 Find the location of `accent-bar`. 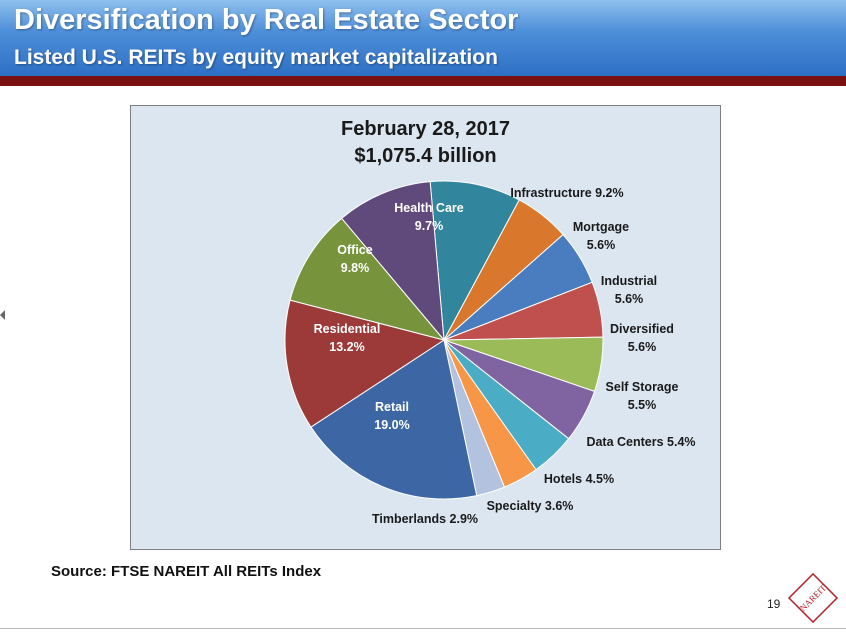

accent-bar is located at coordinates (423, 81).